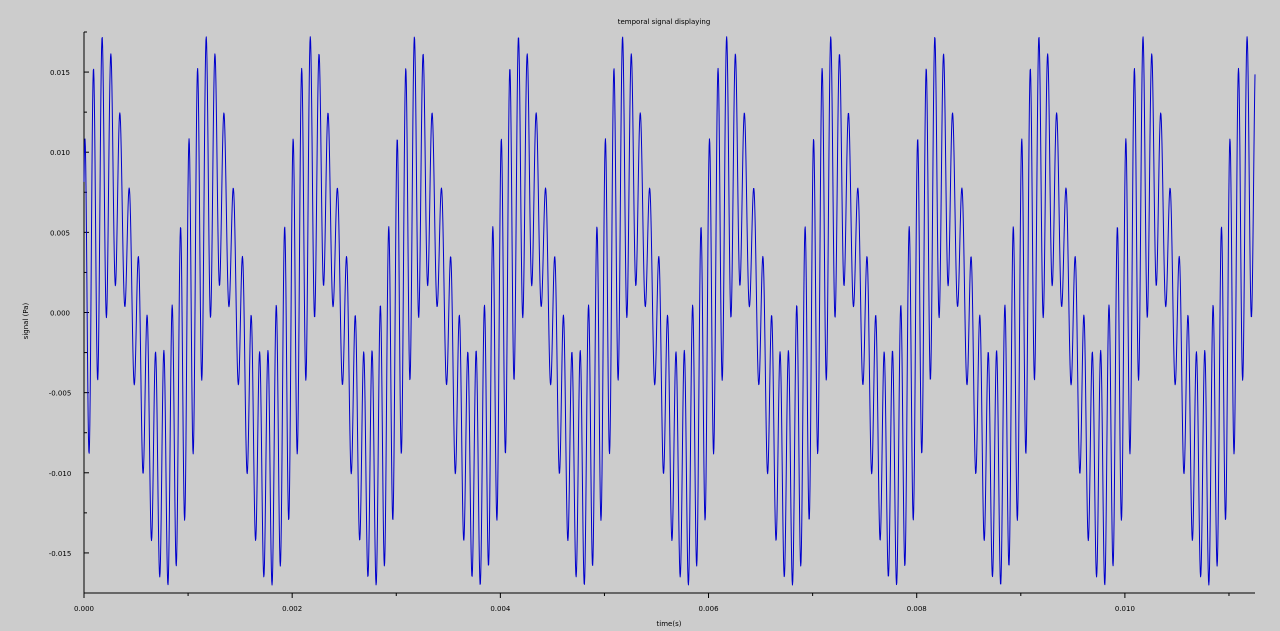  Describe the element at coordinates (1125, 609) in the screenshot. I see `x-tick-label: 0.010` at that location.